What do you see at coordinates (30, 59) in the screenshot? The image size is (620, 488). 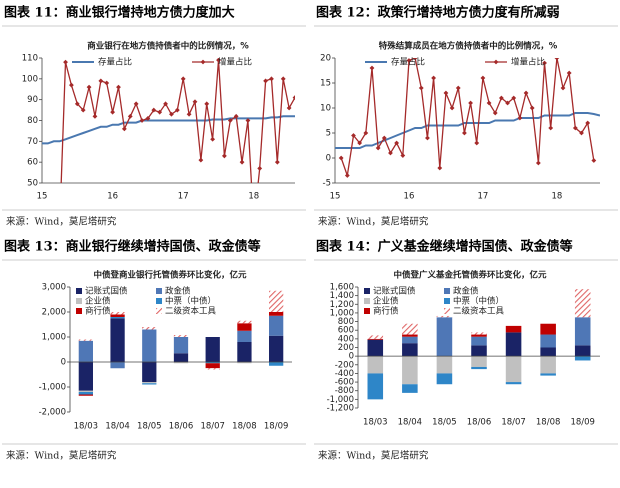 I see `y-tick-label: 110` at bounding box center [30, 59].